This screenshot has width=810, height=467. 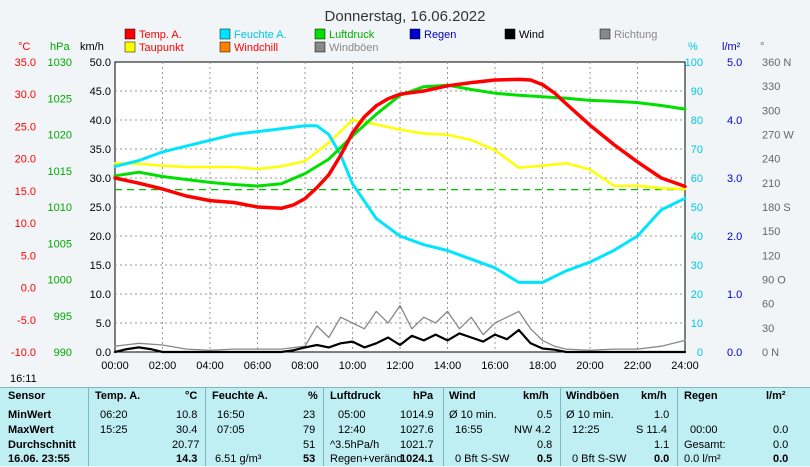 I want to click on header-temp-unit: °C, so click(x=191, y=396).